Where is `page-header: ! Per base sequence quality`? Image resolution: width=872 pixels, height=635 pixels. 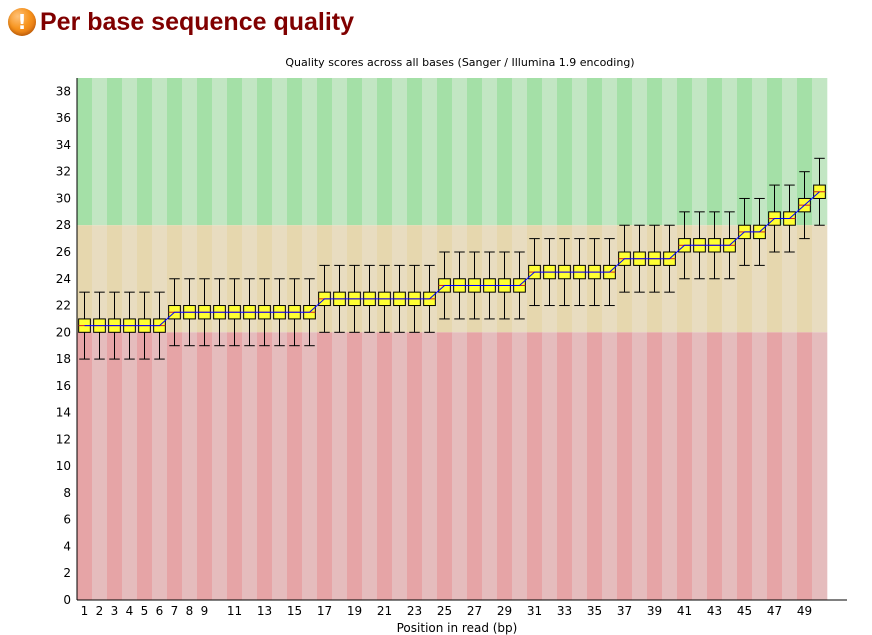
page-header: ! Per base sequence quality is located at coordinates (181, 22).